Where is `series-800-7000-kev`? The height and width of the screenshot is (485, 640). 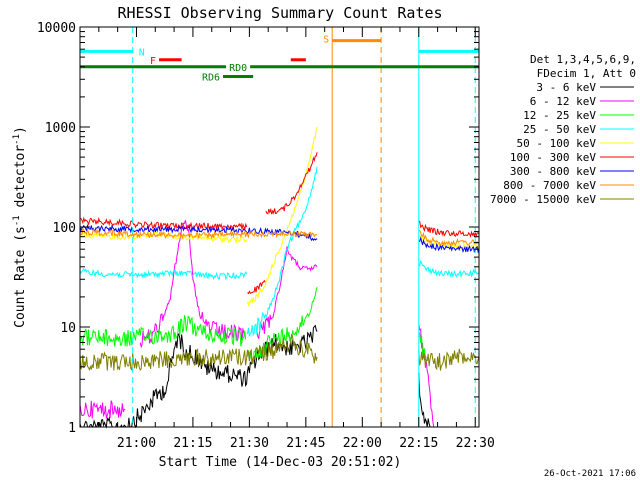 series-800-7000-kev is located at coordinates (279, 237).